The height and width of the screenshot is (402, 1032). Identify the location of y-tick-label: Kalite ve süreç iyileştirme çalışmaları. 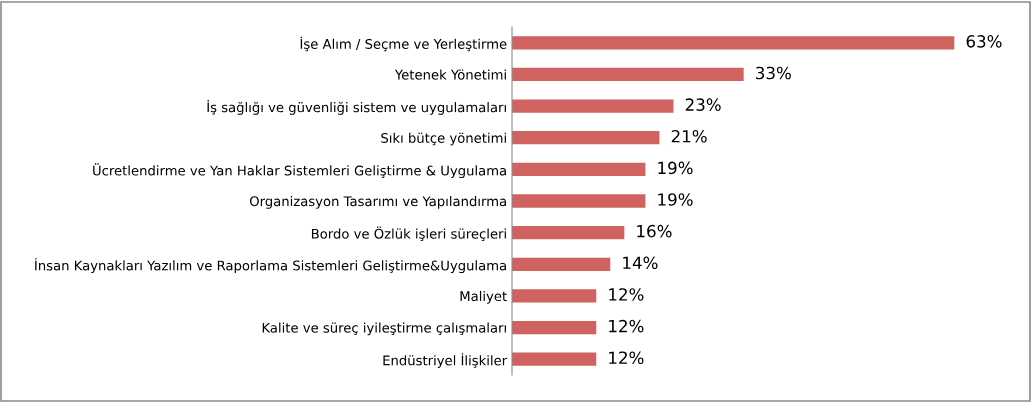
(384, 329).